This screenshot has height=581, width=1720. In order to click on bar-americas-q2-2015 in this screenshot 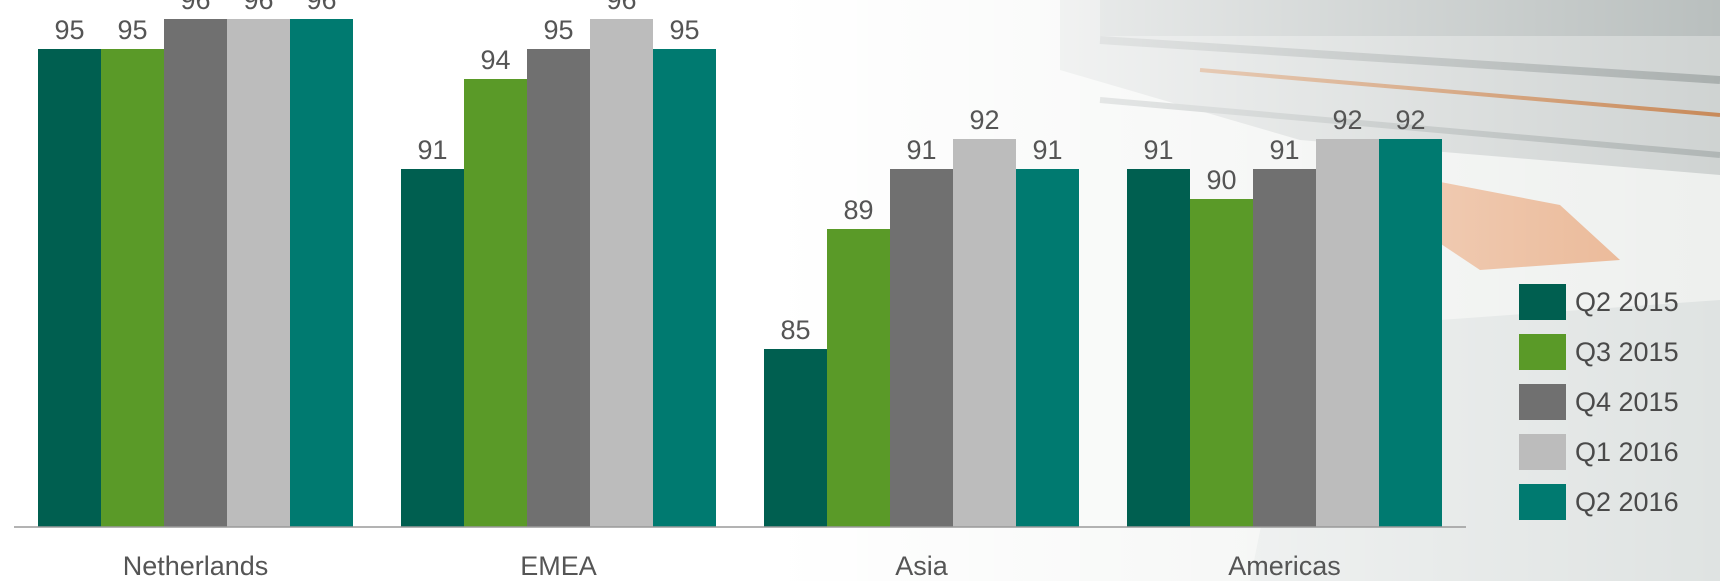, I will do `click(1158, 348)`.